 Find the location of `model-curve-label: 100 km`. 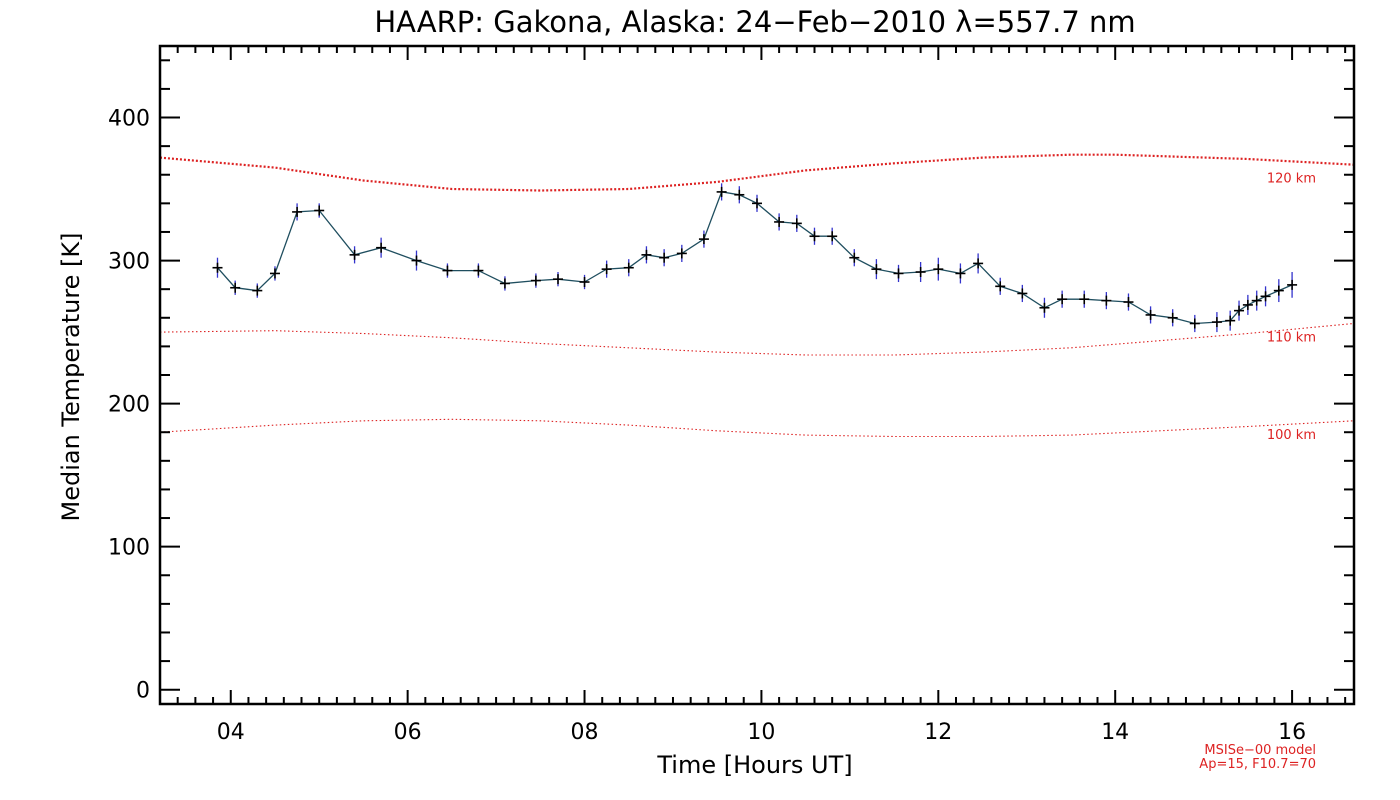

model-curve-label: 100 km is located at coordinates (1291, 435).